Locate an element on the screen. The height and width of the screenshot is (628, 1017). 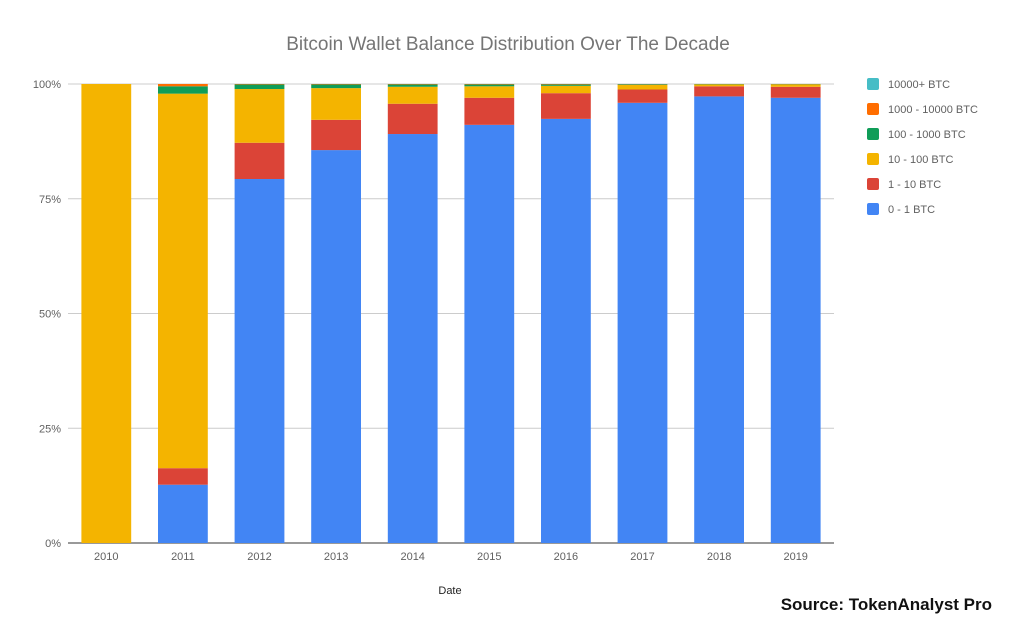
y-tick-label: 75% is located at coordinates (50, 200).